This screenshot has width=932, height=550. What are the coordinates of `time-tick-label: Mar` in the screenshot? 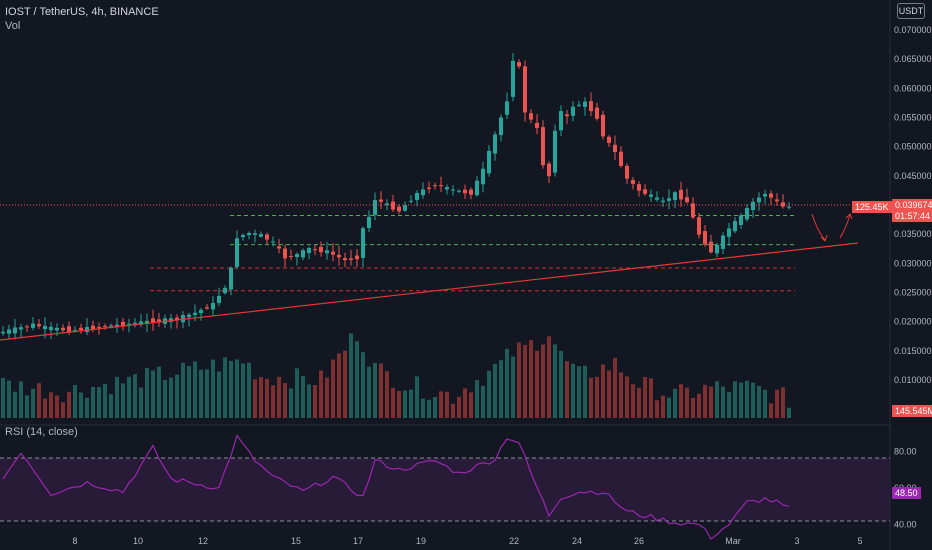 It's located at (733, 541).